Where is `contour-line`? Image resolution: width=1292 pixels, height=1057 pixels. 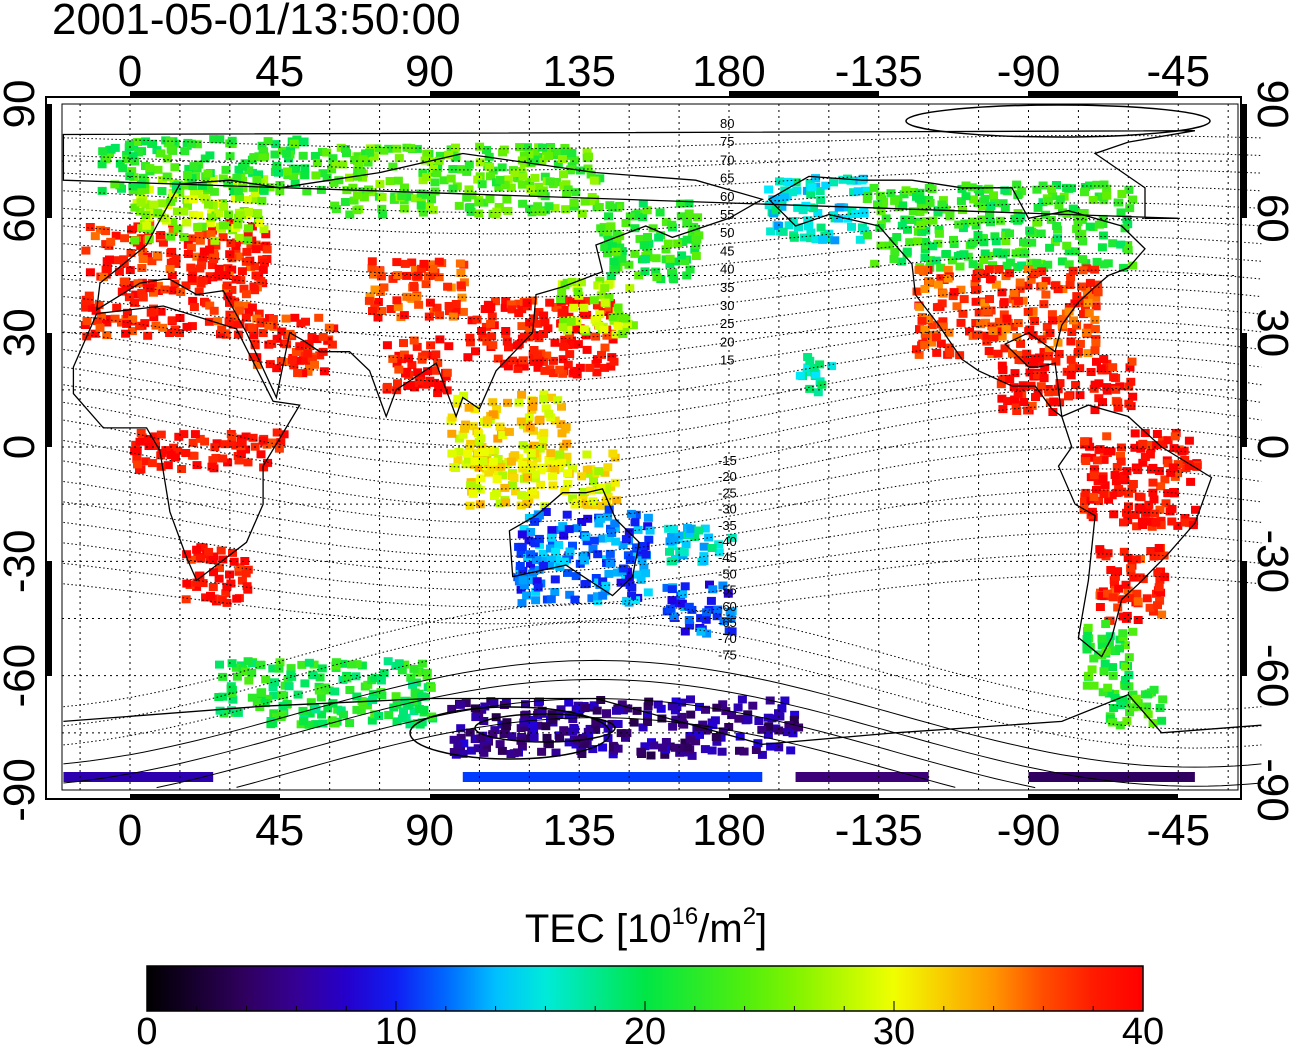 contour-line is located at coordinates (662, 218).